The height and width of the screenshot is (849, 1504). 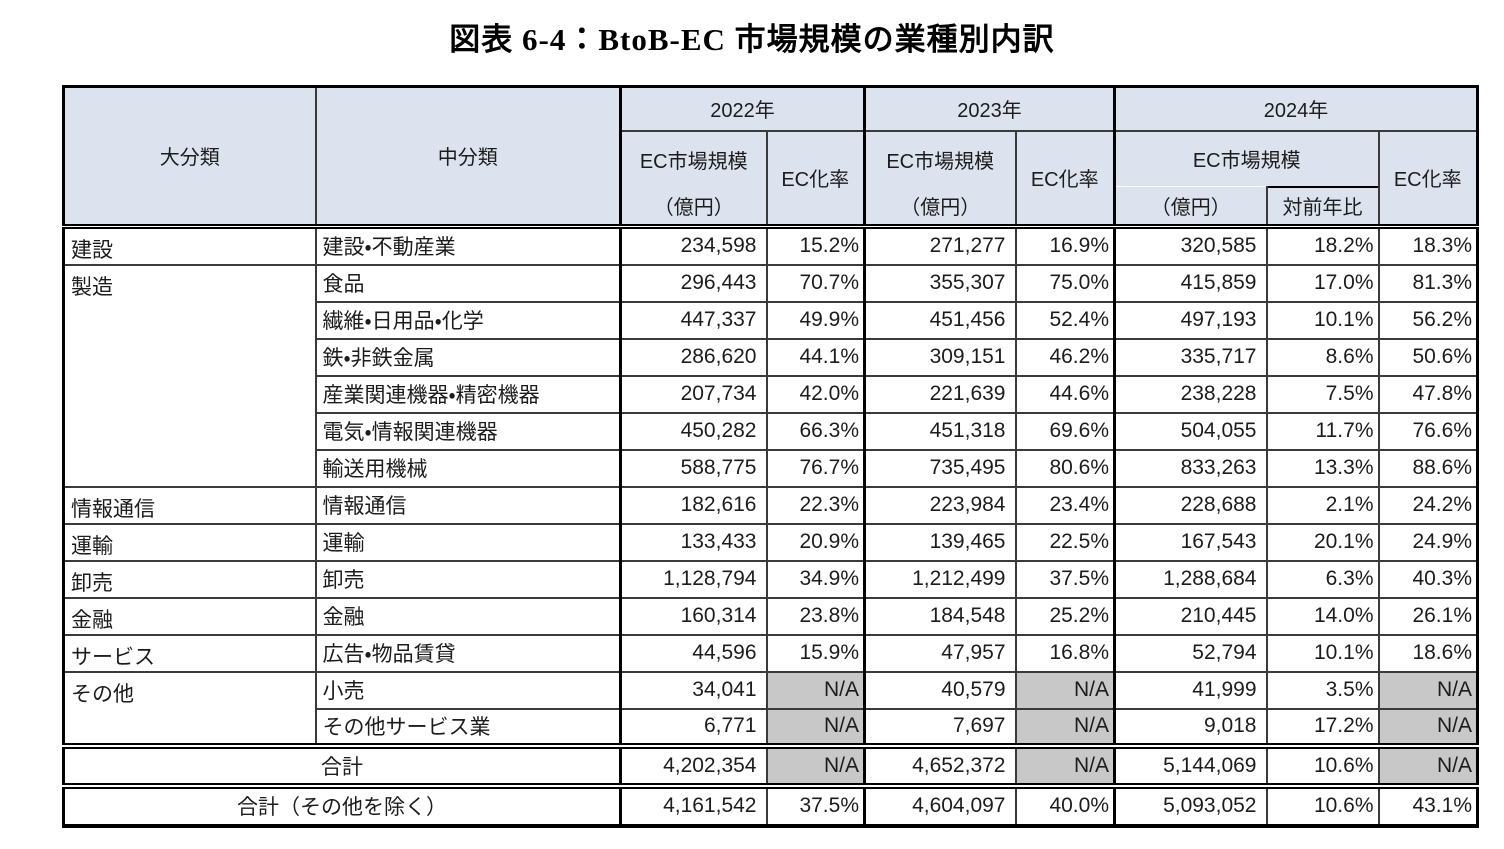 What do you see at coordinates (1065, 394) in the screenshot?
I see `cell-value: 44.6%` at bounding box center [1065, 394].